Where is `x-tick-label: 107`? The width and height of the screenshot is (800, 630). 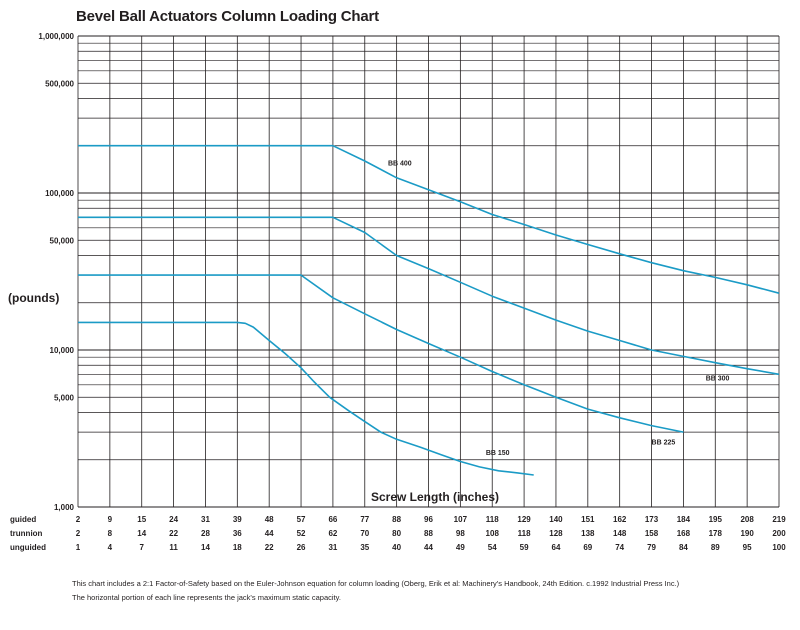
x-tick-label: 107 is located at coordinates (461, 519).